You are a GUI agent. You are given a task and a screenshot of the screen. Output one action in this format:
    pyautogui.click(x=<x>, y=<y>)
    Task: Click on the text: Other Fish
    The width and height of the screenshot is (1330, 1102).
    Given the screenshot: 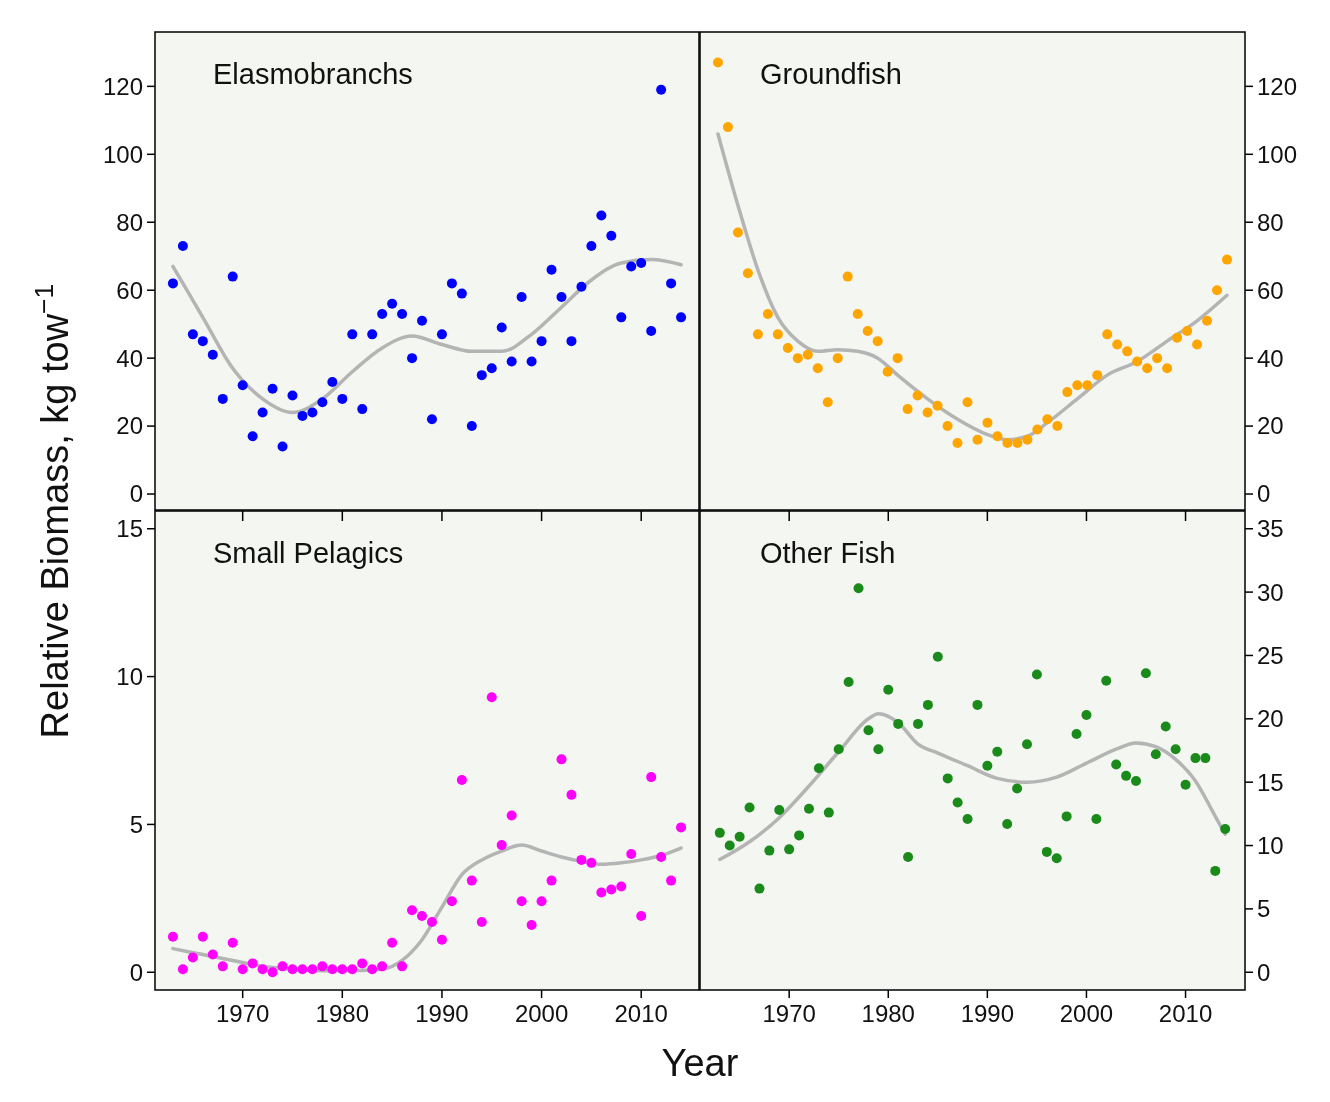 What is the action you would take?
    pyautogui.click(x=828, y=553)
    